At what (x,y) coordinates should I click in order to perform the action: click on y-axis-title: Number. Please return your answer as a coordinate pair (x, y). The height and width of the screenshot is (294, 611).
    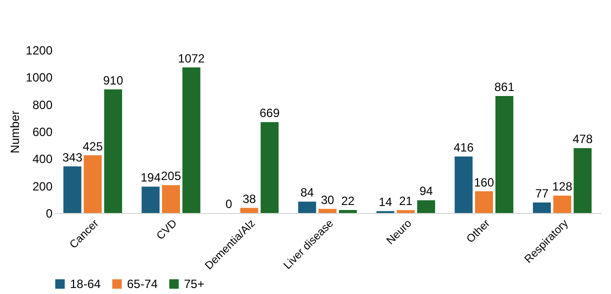
    Looking at the image, I should click on (15, 132).